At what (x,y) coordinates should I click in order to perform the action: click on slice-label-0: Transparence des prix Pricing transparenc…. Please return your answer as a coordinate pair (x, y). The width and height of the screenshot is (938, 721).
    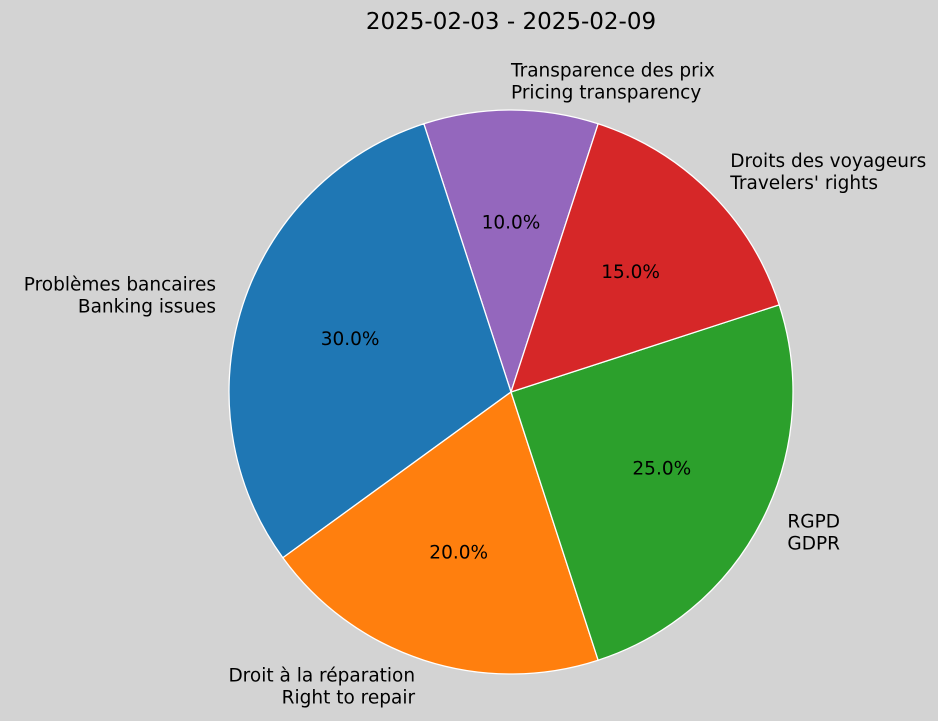
    Looking at the image, I should click on (612, 81).